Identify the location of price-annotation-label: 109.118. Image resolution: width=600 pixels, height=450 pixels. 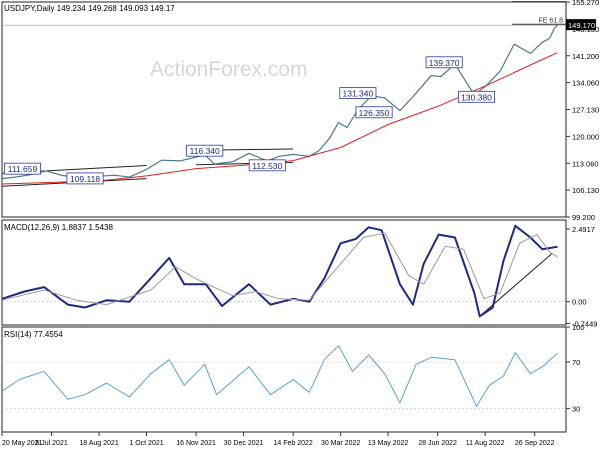
(85, 179).